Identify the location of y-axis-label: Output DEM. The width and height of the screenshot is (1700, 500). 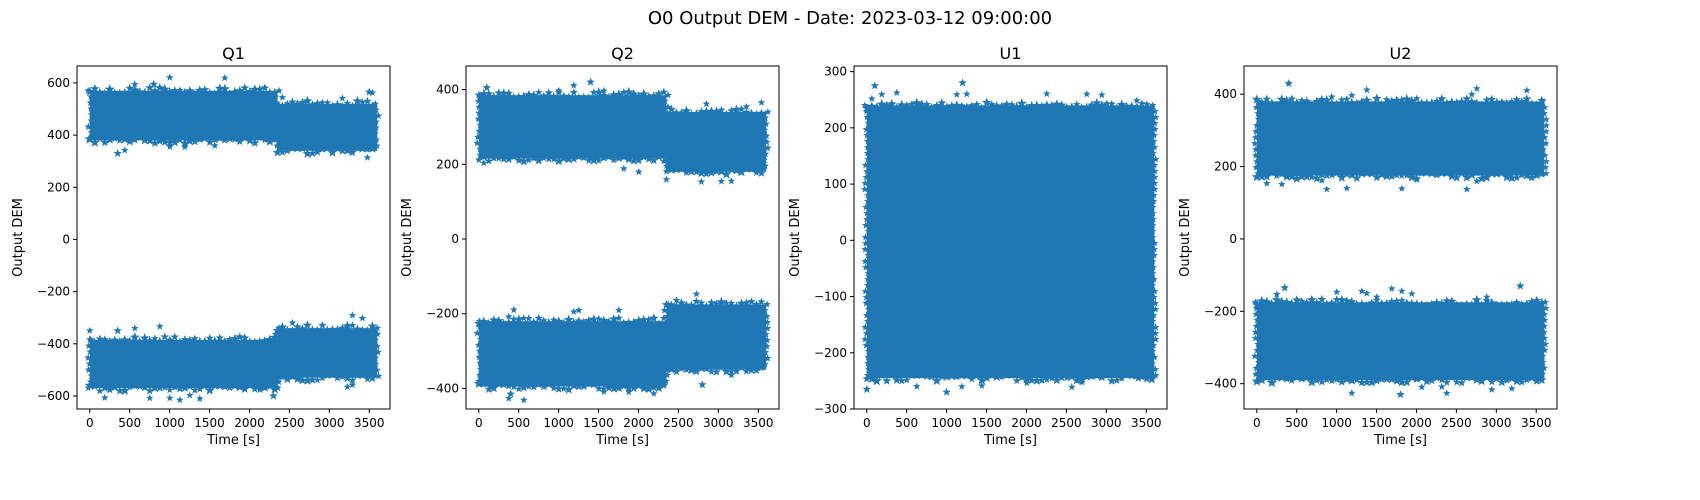
(407, 237).